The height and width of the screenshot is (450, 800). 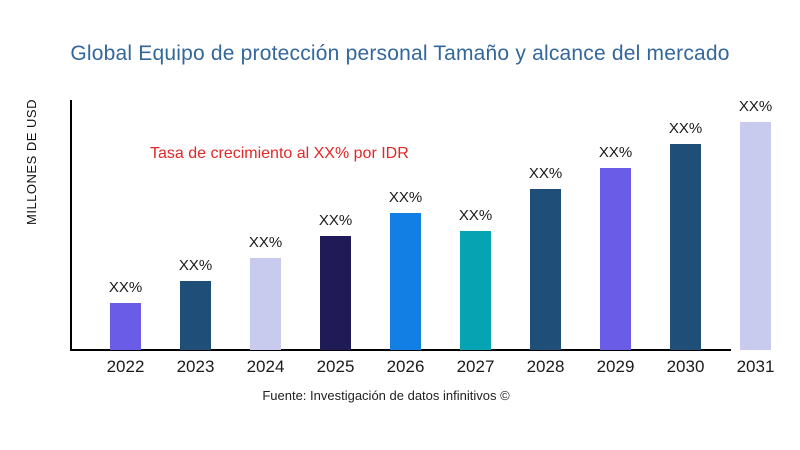 I want to click on bar-2025, so click(x=335, y=293).